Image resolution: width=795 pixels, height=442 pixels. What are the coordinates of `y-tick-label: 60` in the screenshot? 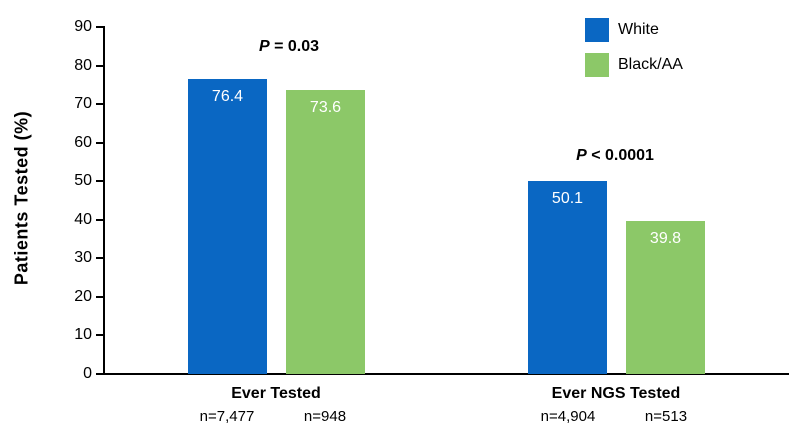 It's located at (83, 142).